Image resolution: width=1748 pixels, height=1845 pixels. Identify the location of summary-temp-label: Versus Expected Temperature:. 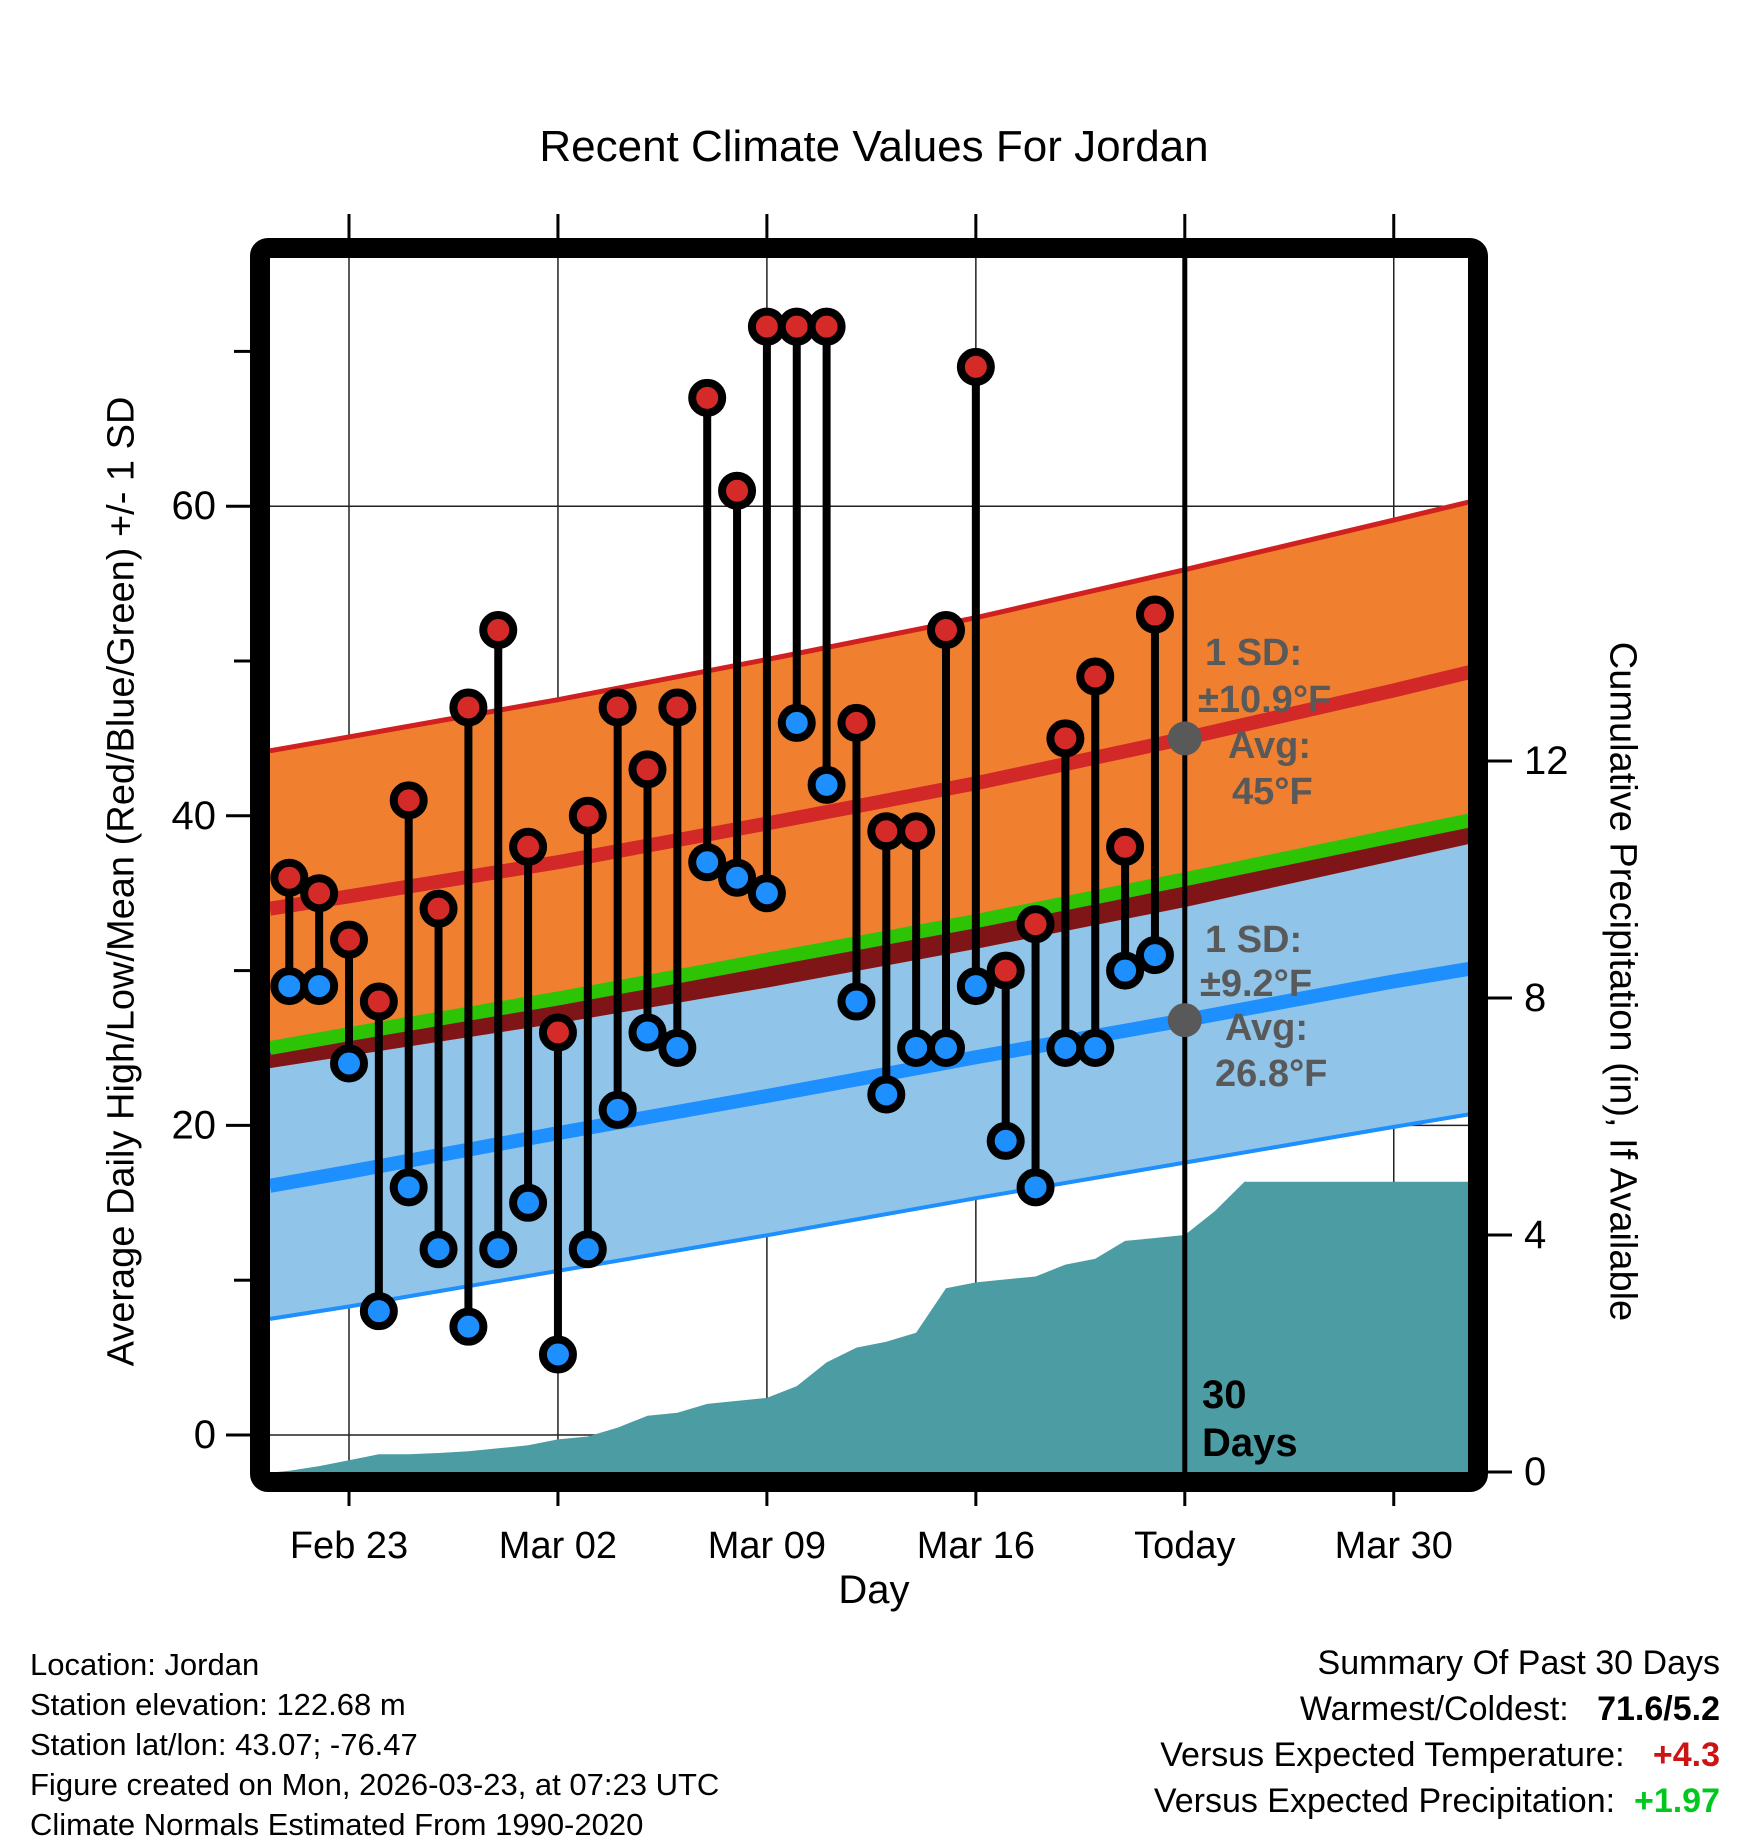
(1392, 1755).